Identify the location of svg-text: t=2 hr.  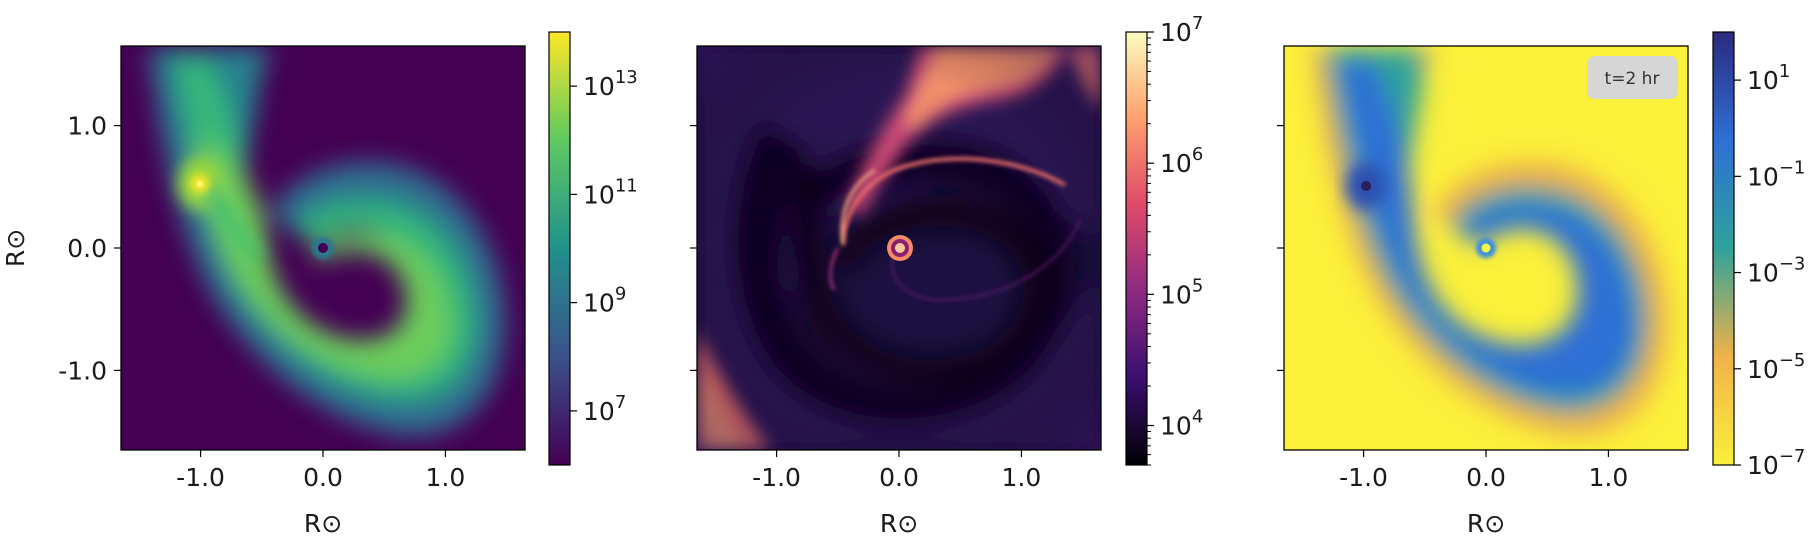
(1632, 79).